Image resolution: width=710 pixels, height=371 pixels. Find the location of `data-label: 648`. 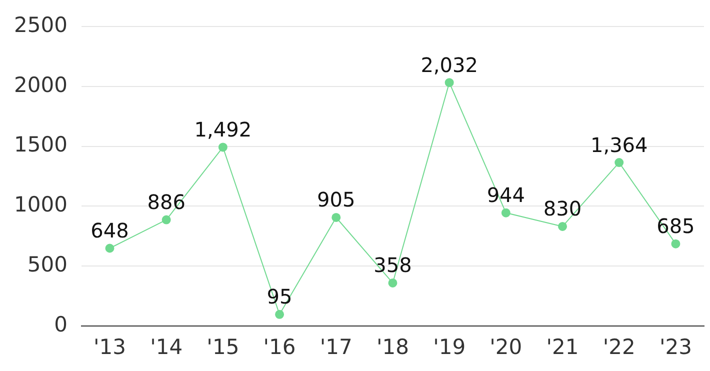

data-label: 648 is located at coordinates (109, 230).